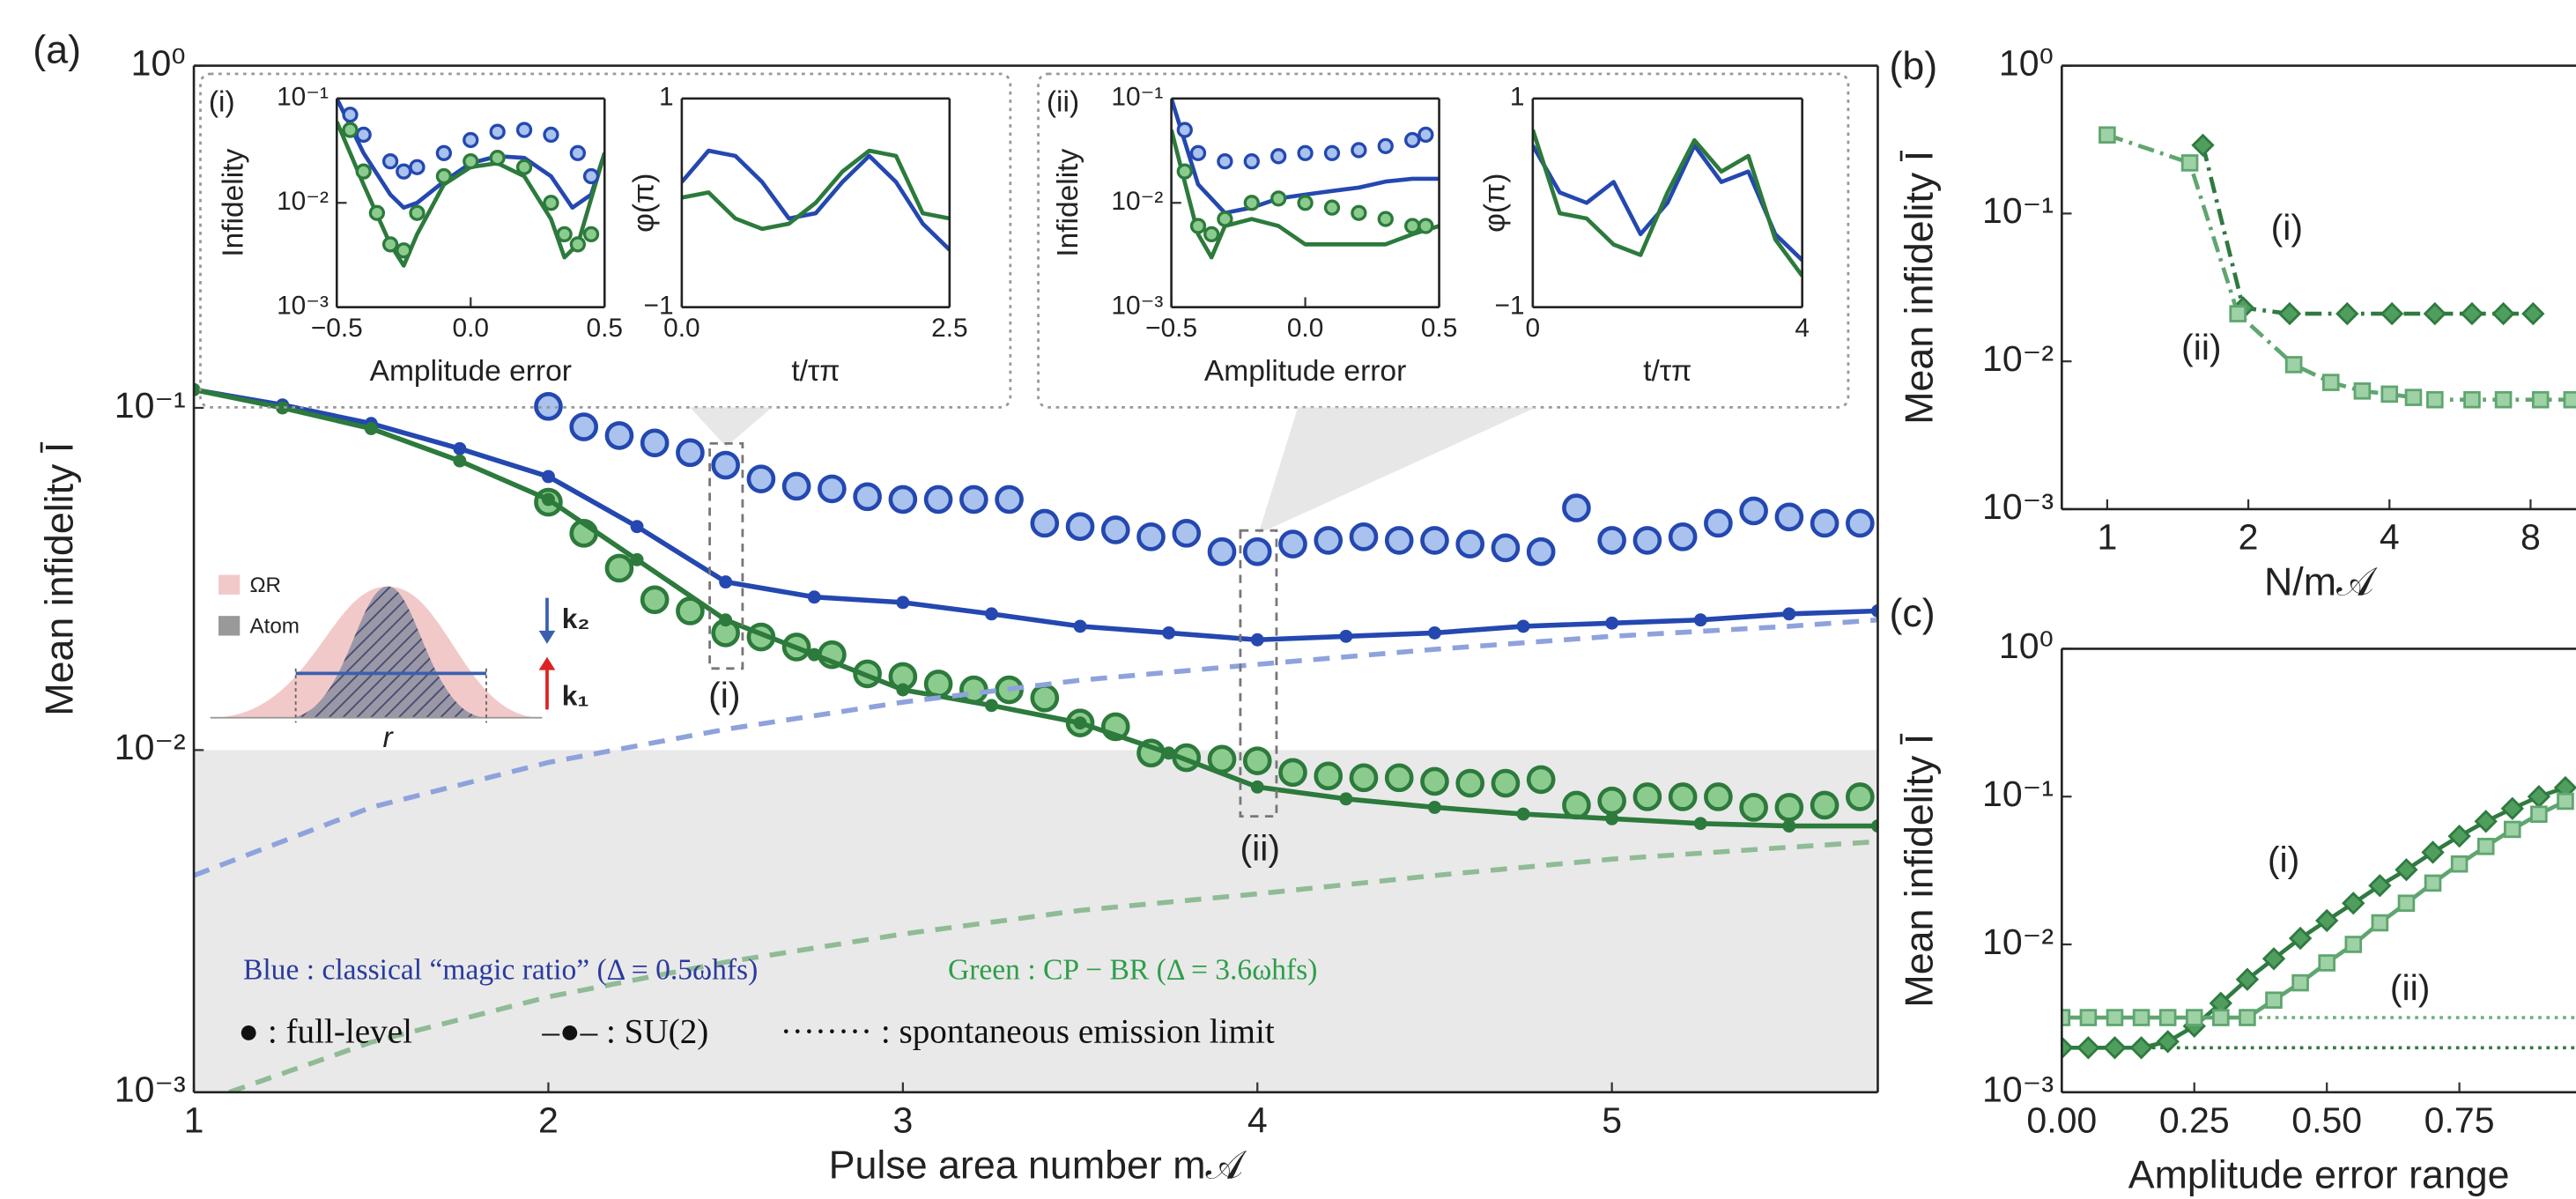 This screenshot has height=1199, width=2576. What do you see at coordinates (548, 1120) in the screenshot?
I see `x-tick-label: 2` at bounding box center [548, 1120].